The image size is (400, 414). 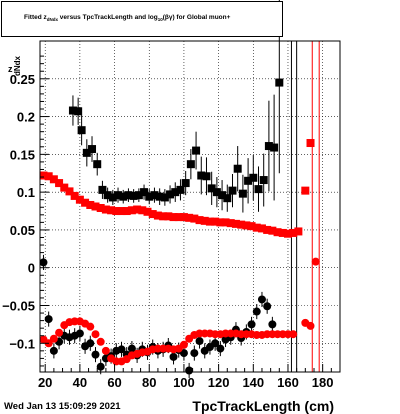 I want to click on x-tick-label: 20, so click(x=45, y=382).